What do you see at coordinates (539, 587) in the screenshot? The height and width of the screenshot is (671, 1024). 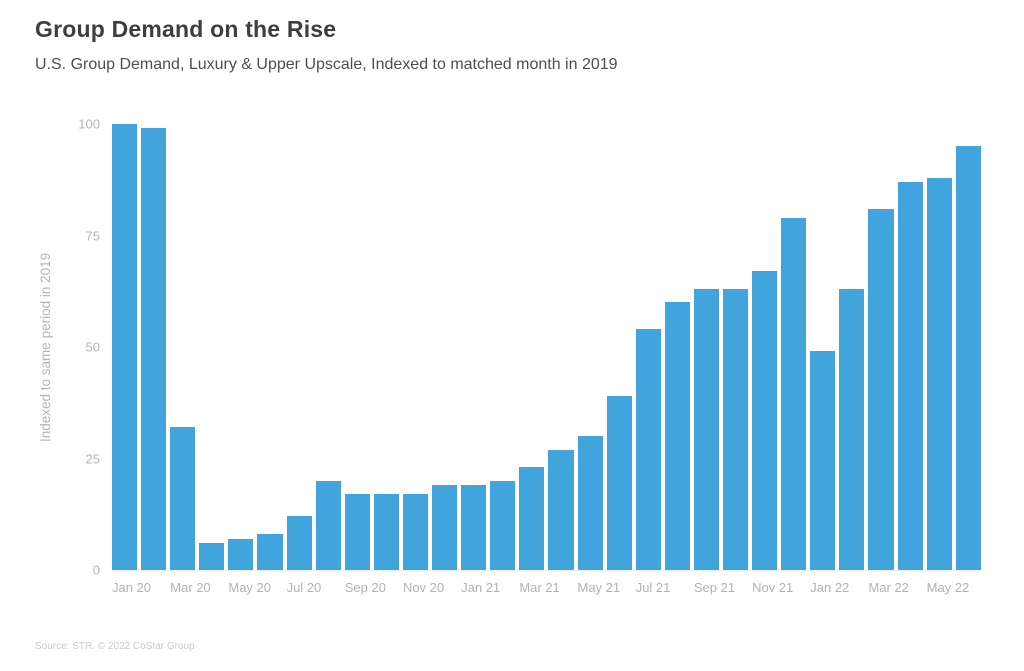 I see `x-tick-mar-21: Mar 21` at bounding box center [539, 587].